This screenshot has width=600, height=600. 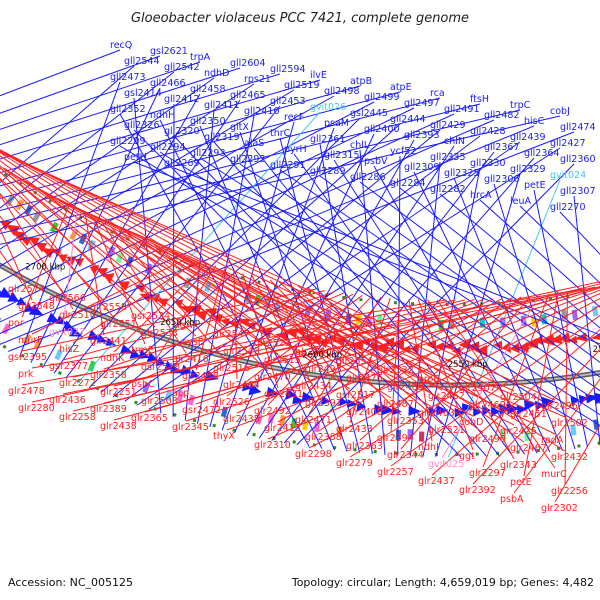 What do you see at coordinates (488, 163) in the screenshot?
I see `forward-gene-label: gll2330` at bounding box center [488, 163].